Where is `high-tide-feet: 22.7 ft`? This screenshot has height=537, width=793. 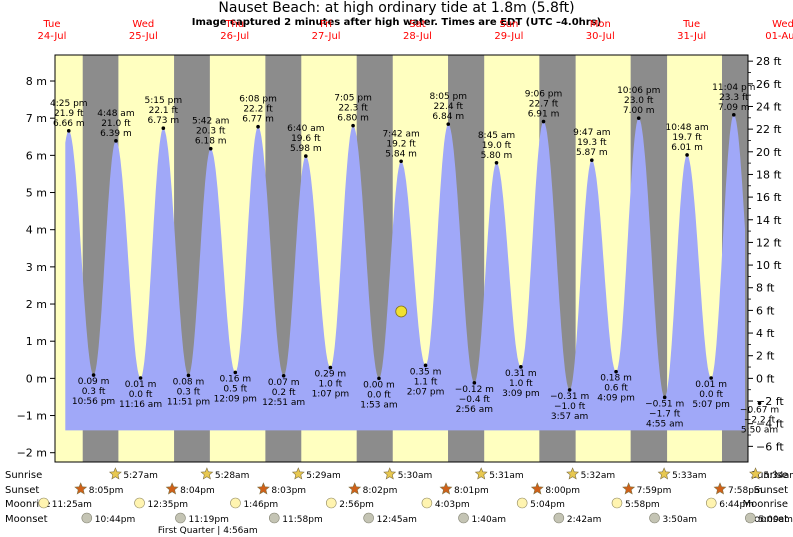
high-tide-feet: 22.7 ft is located at coordinates (544, 105).